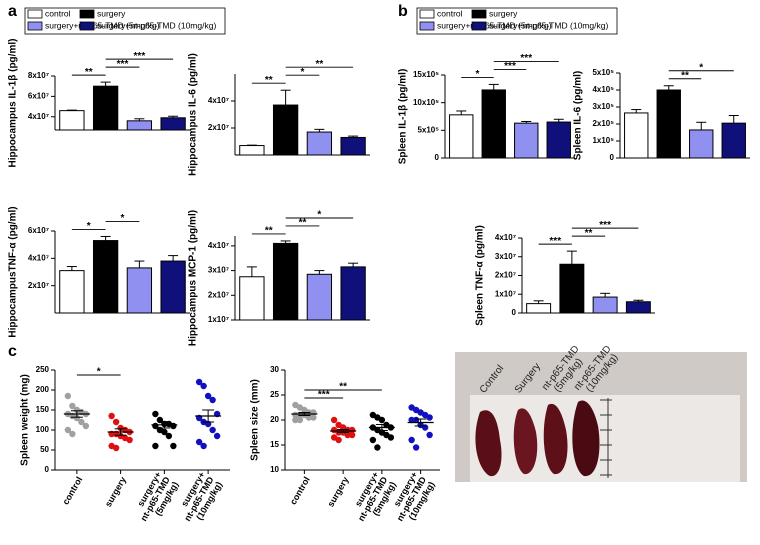  Describe the element at coordinates (193, 114) in the screenshot. I see `y-axis-label: Hippocampus IL-6 (pg/ml)` at that location.